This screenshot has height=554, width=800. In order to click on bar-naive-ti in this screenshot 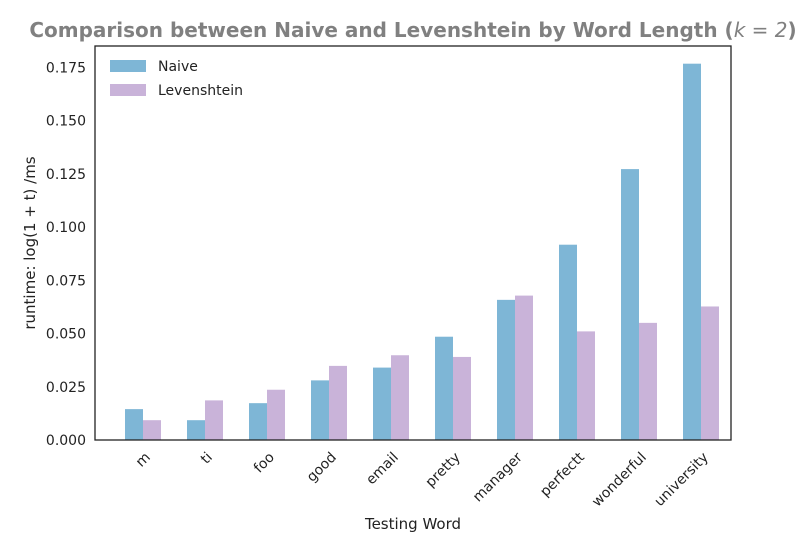, I will do `click(196, 430)`.